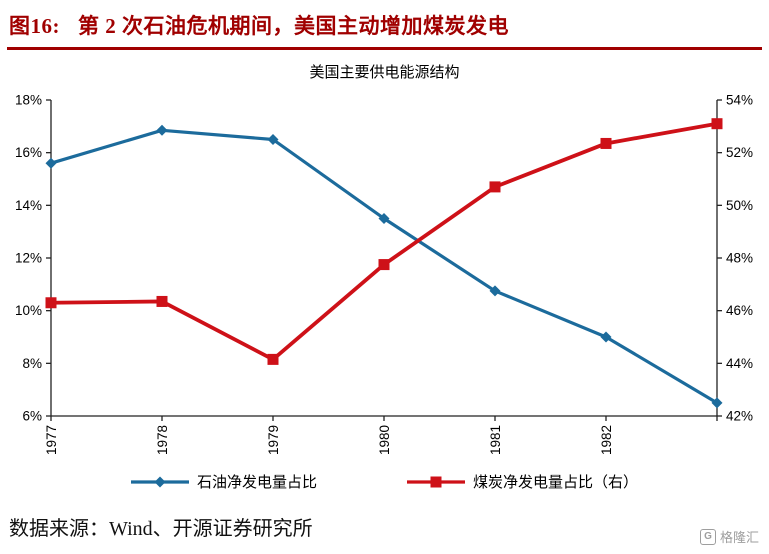 The height and width of the screenshot is (554, 769). I want to click on x-axis-tick-label: 1980, so click(384, 440).